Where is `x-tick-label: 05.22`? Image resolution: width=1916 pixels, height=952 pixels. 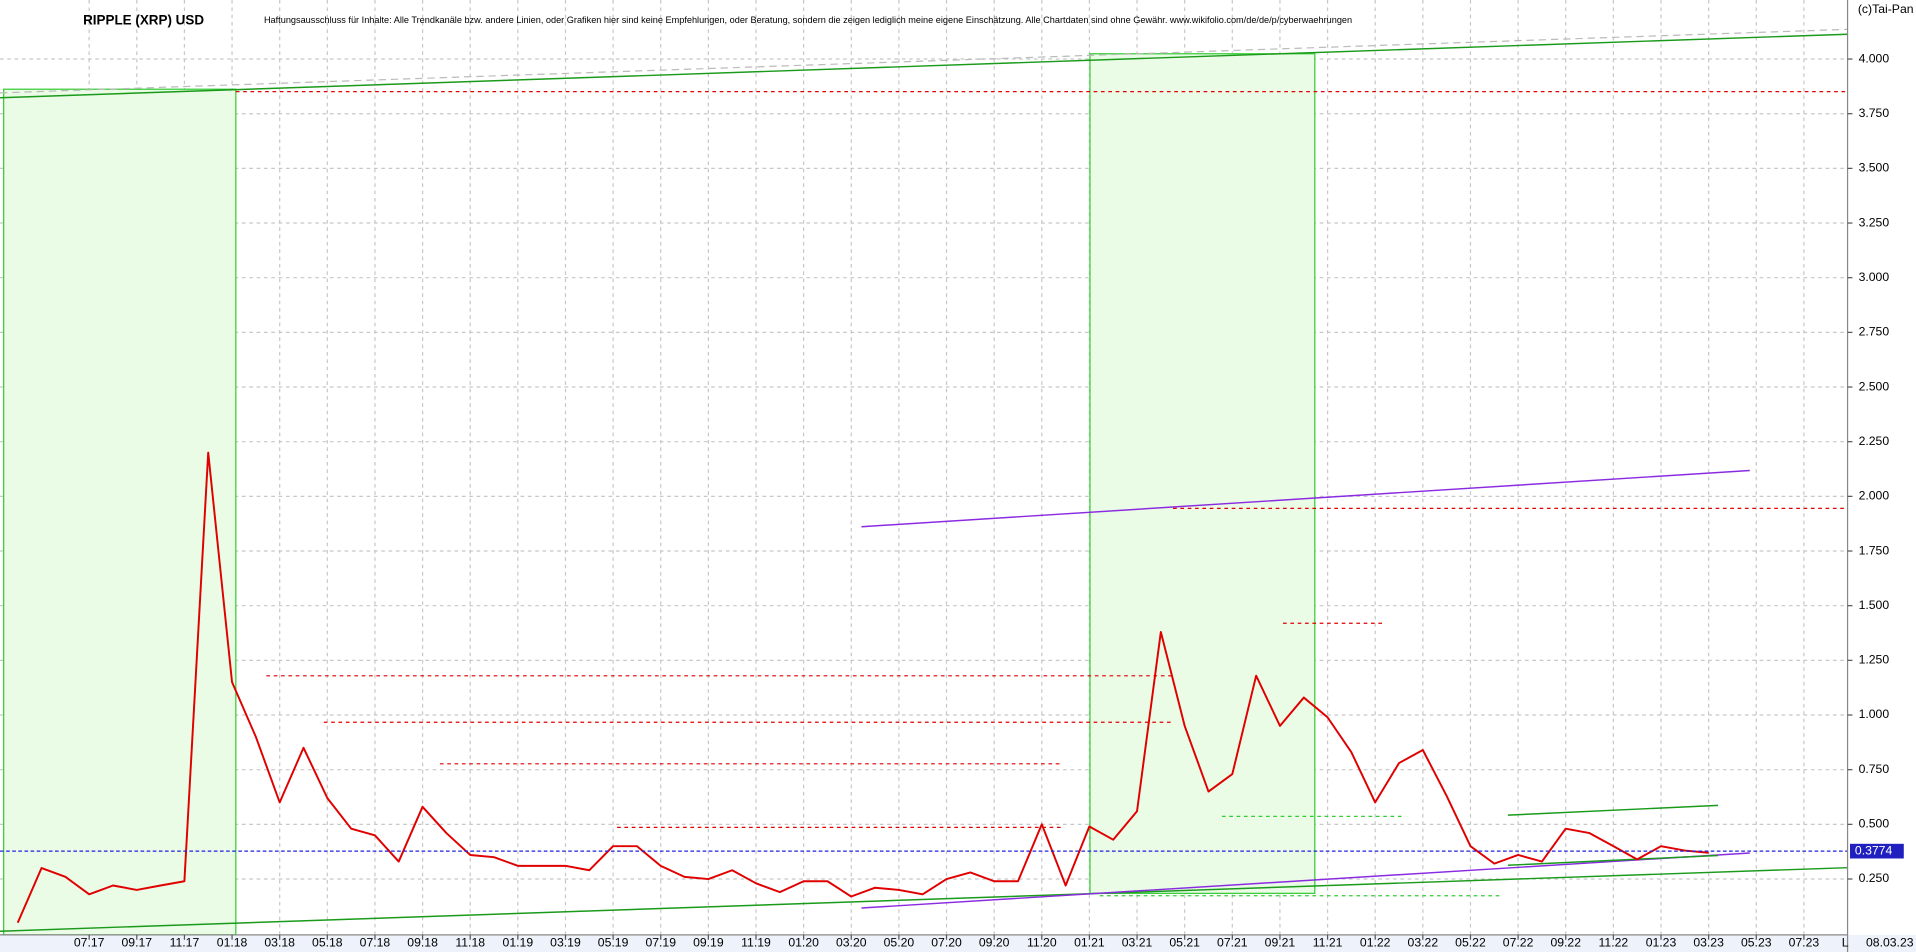 x-tick-label: 05.22 is located at coordinates (1470, 943).